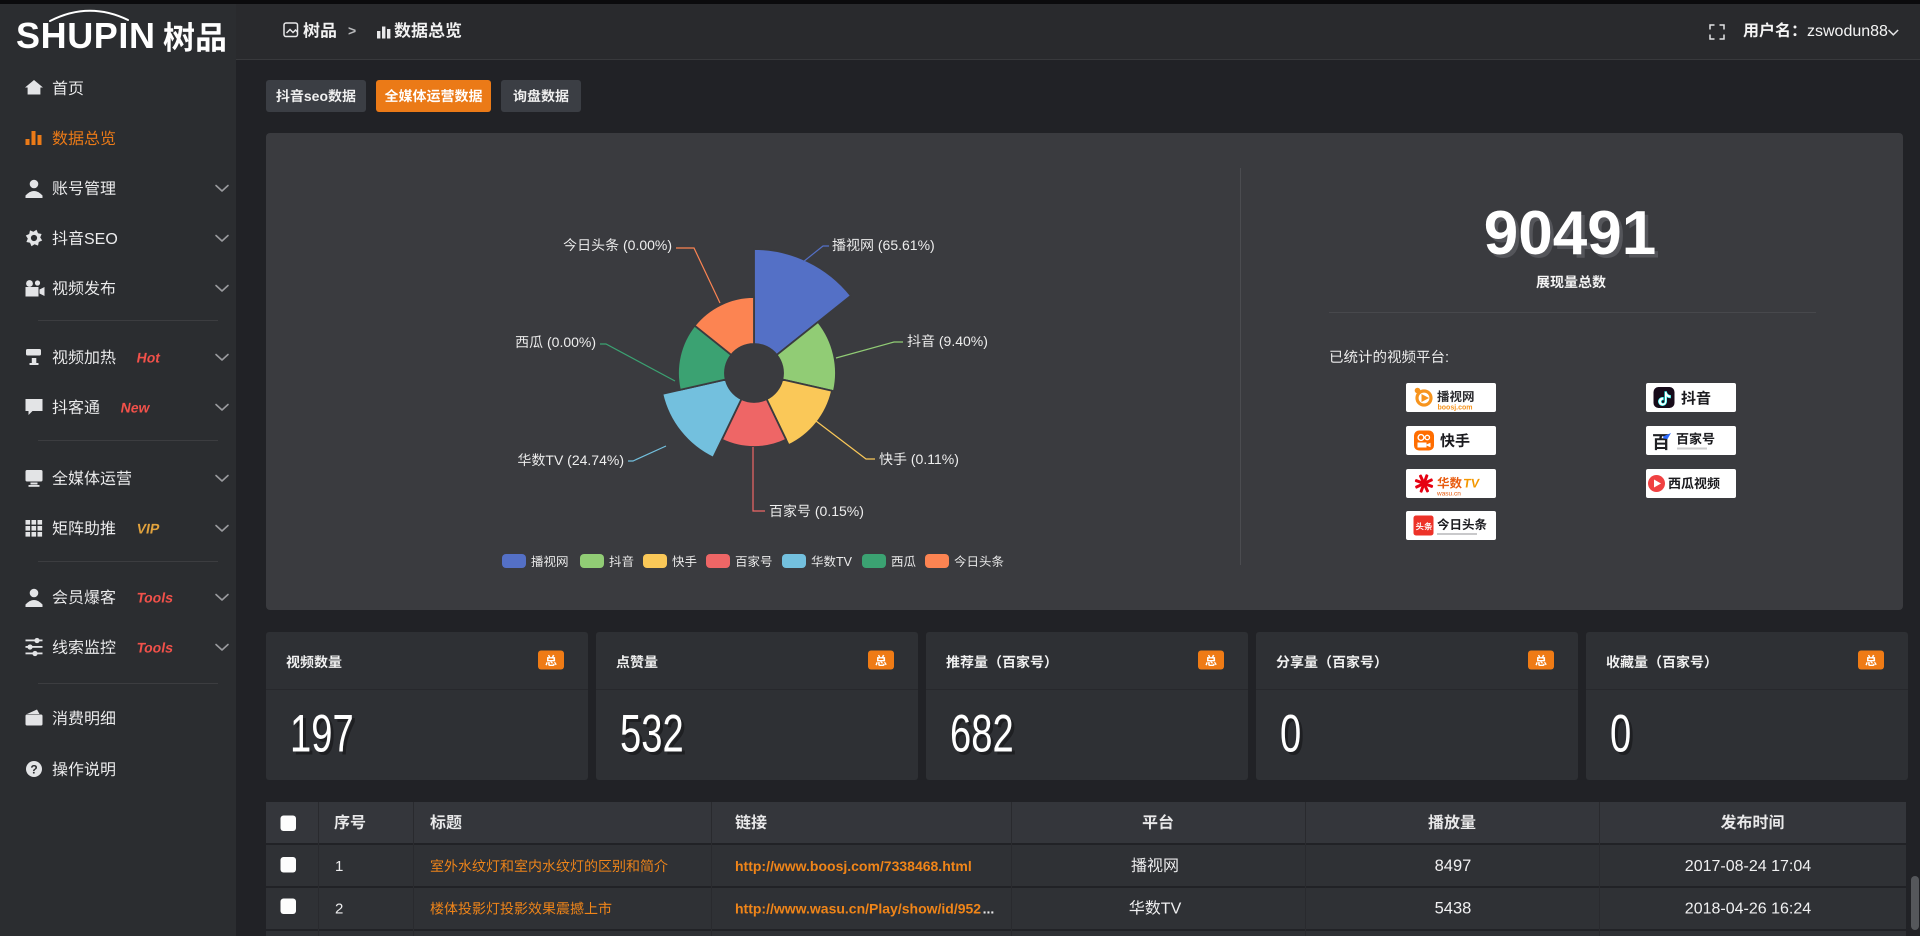  I want to click on svg-text: 2, so click(339, 909).